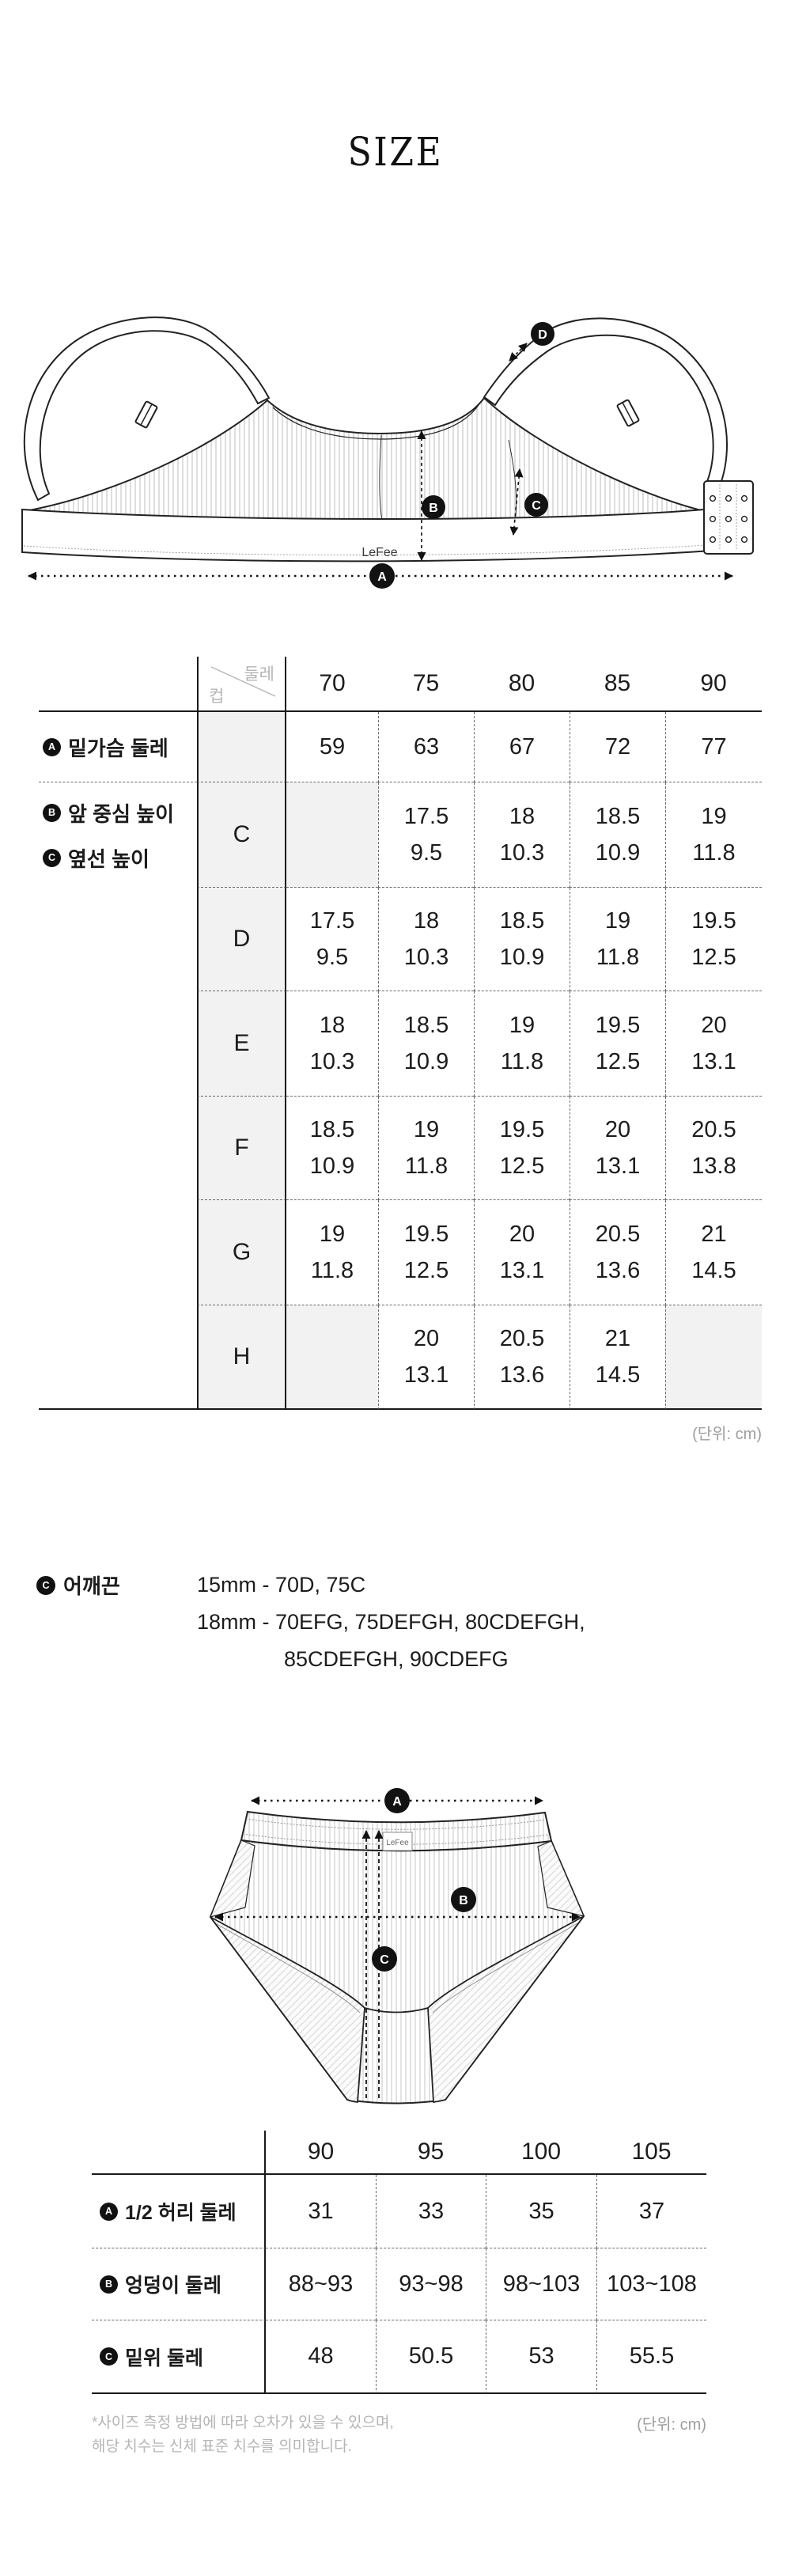 The height and width of the screenshot is (2576, 791). Describe the element at coordinates (289, 1968) in the screenshot. I see `left-leg-trim` at that location.